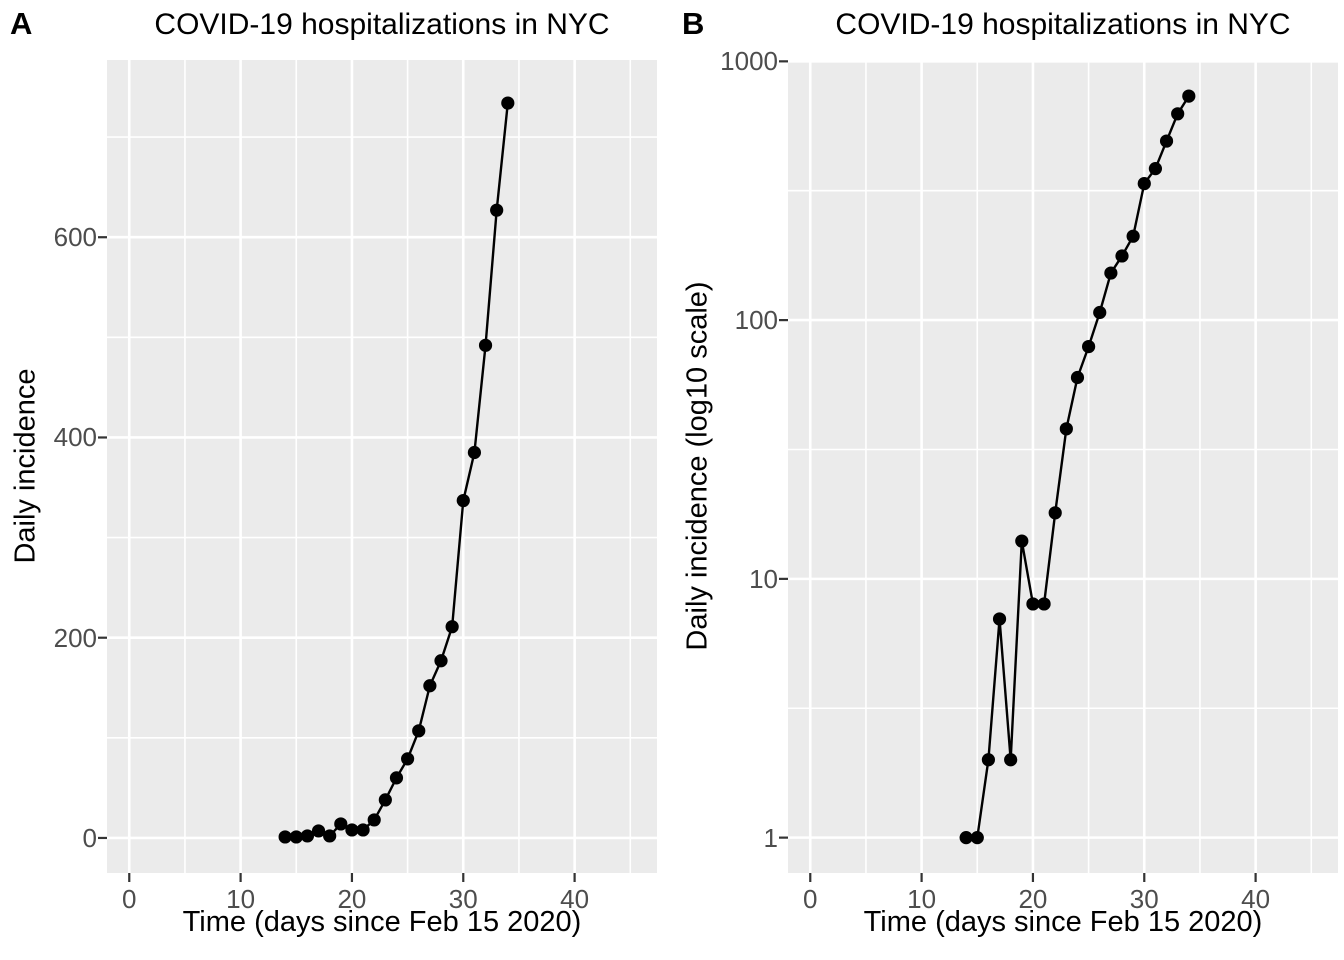 This screenshot has width=1344, height=960. Describe the element at coordinates (25, 466) in the screenshot. I see `panel-a-y-axis-title: Daily incidence` at that location.